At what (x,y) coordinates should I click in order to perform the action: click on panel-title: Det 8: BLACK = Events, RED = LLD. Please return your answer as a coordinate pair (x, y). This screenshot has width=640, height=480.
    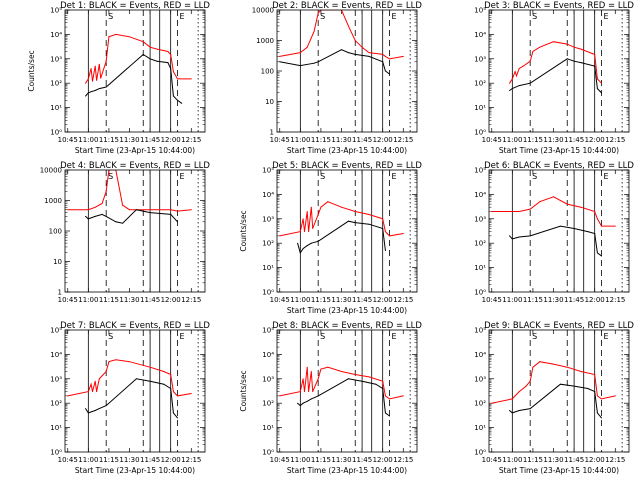
    Looking at the image, I should click on (347, 326).